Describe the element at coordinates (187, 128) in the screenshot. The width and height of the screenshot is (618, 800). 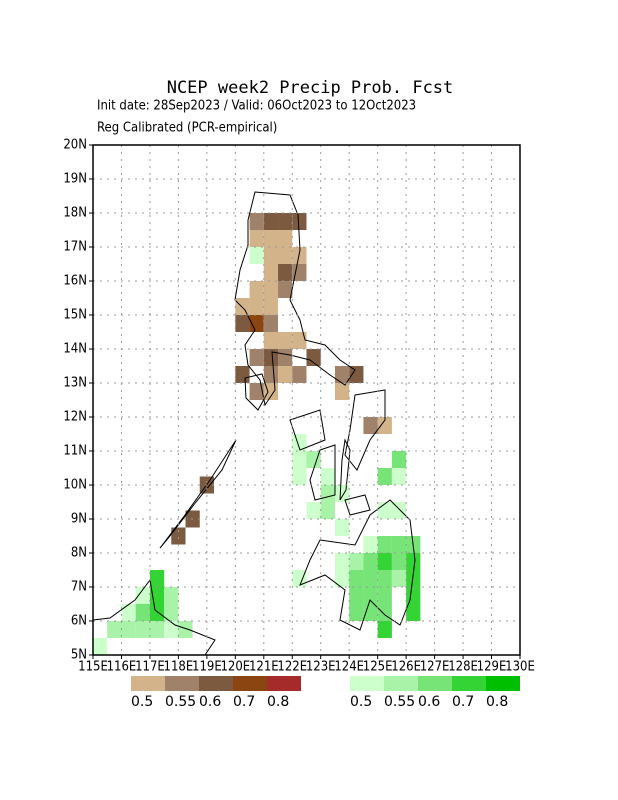
I see `note: Reg Calibrated (PCR-empirical)` at that location.